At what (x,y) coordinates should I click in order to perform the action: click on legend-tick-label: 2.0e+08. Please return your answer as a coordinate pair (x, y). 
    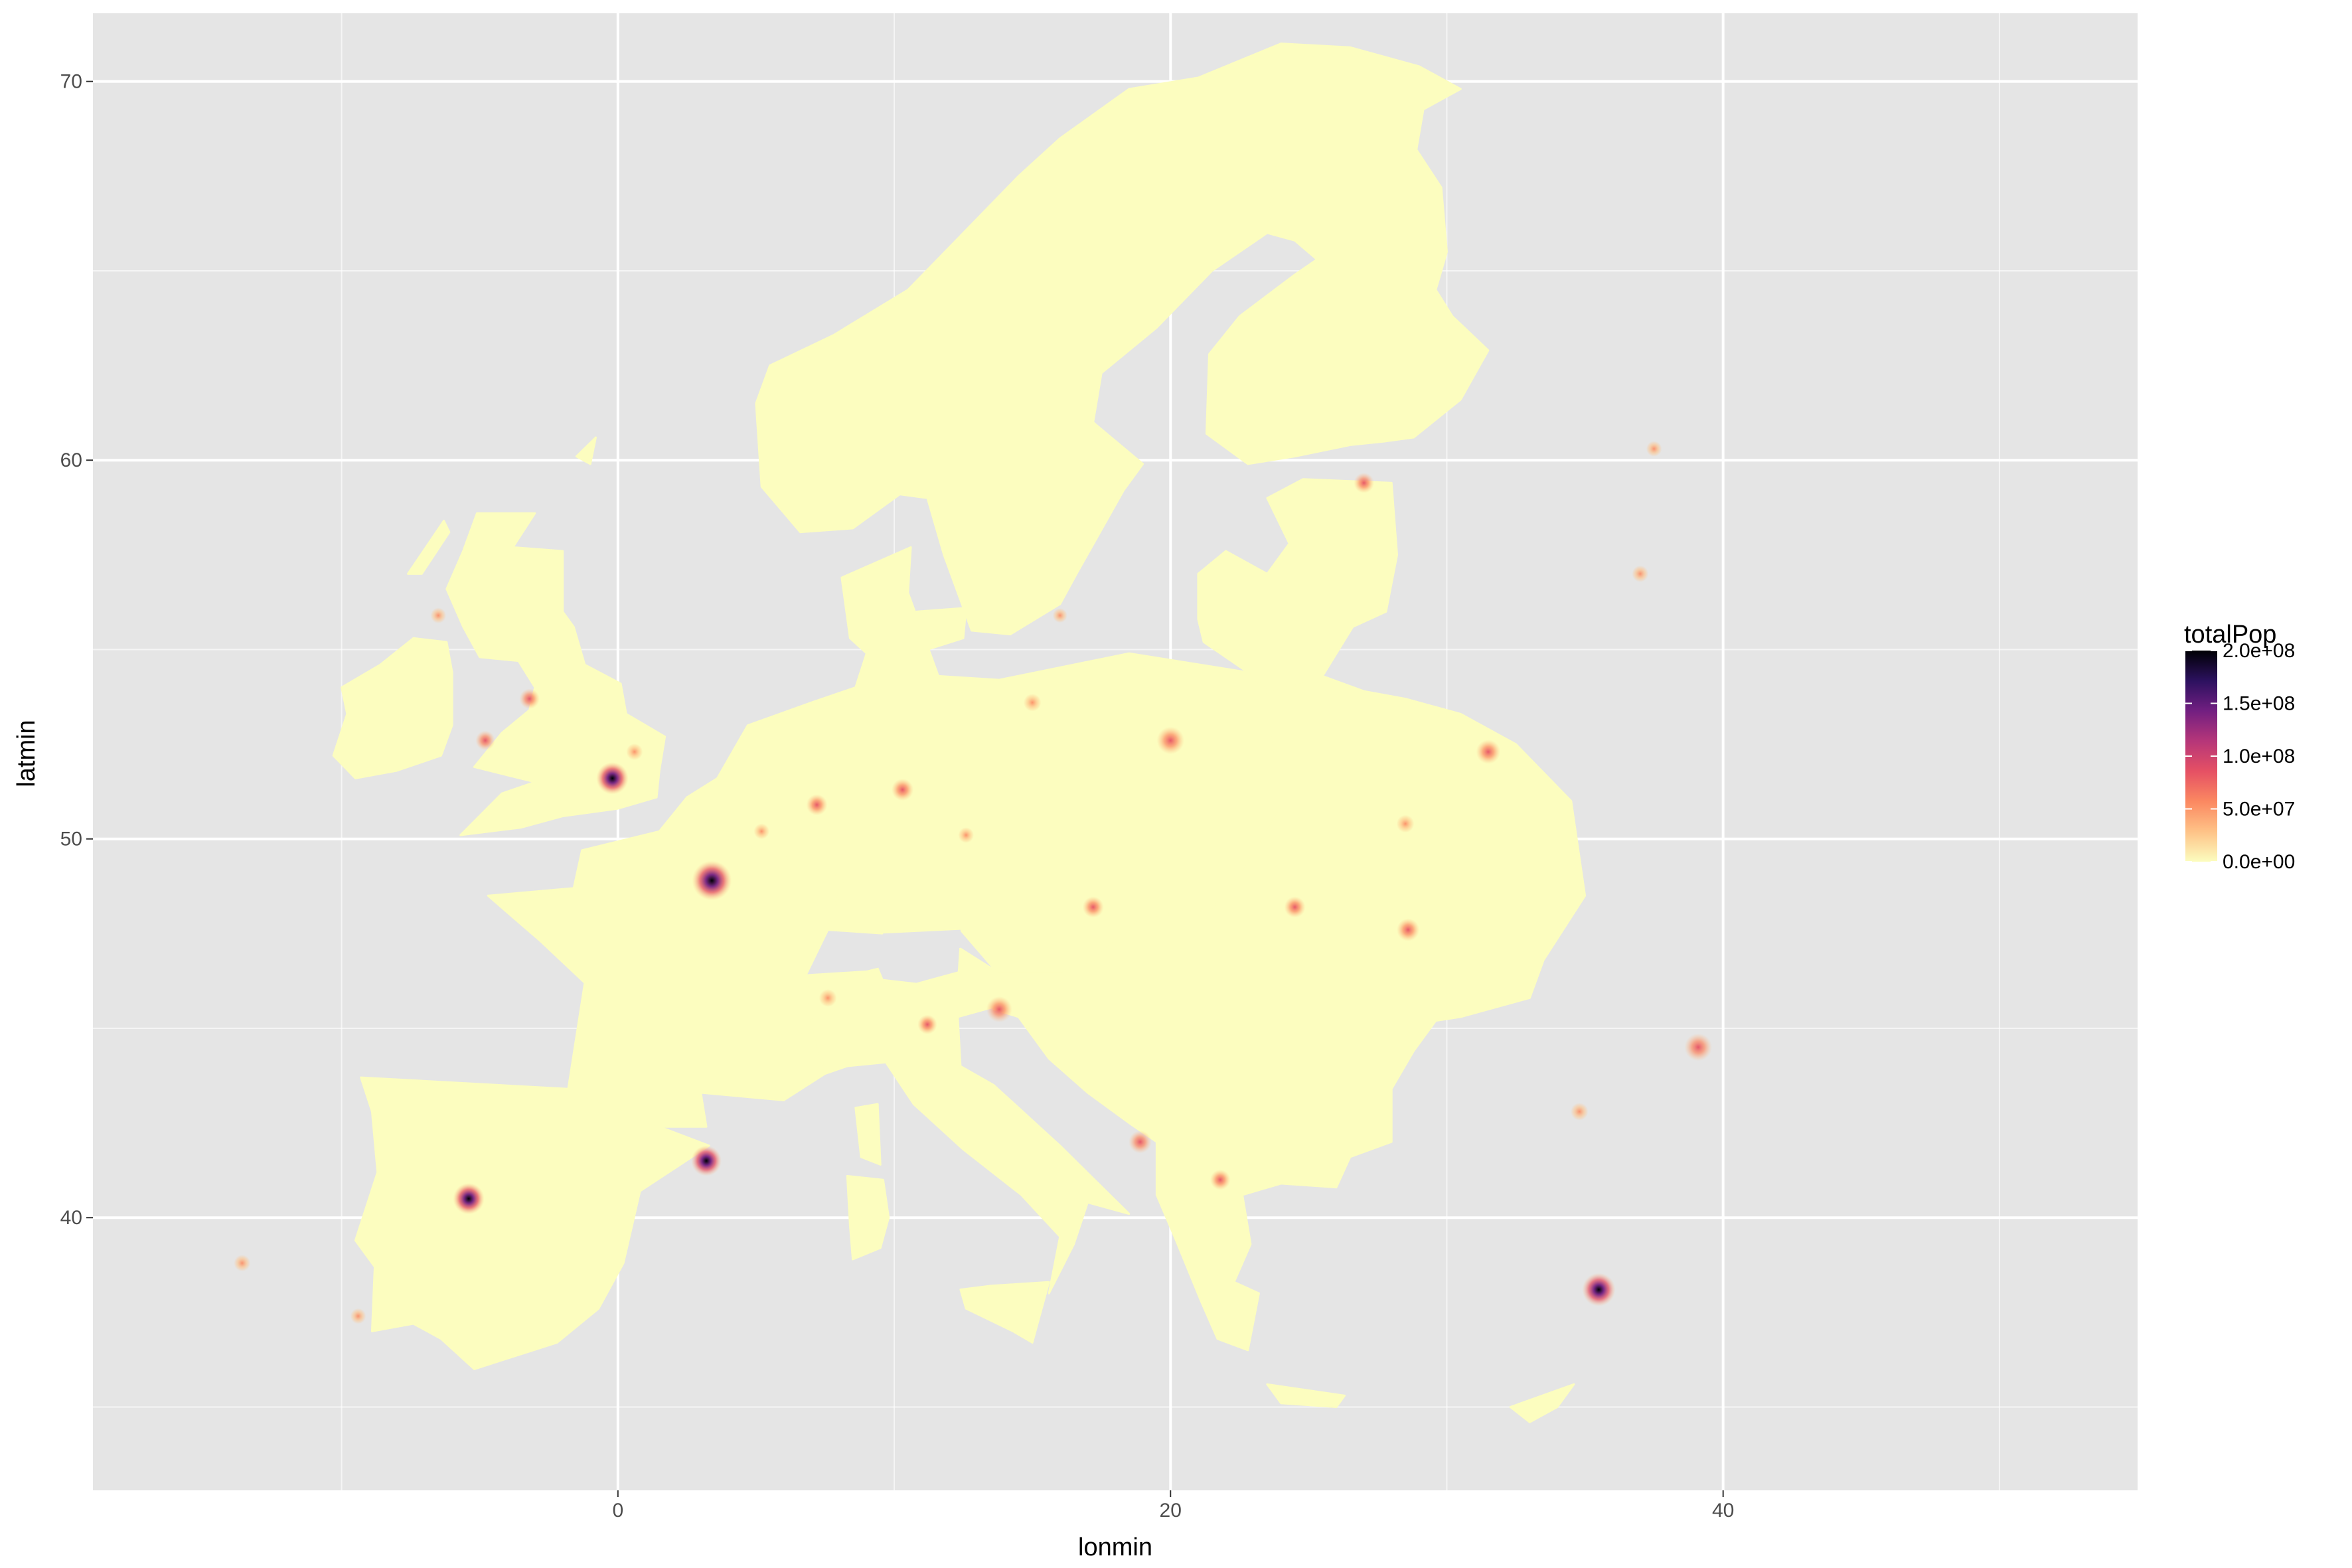
    Looking at the image, I should click on (2259, 651).